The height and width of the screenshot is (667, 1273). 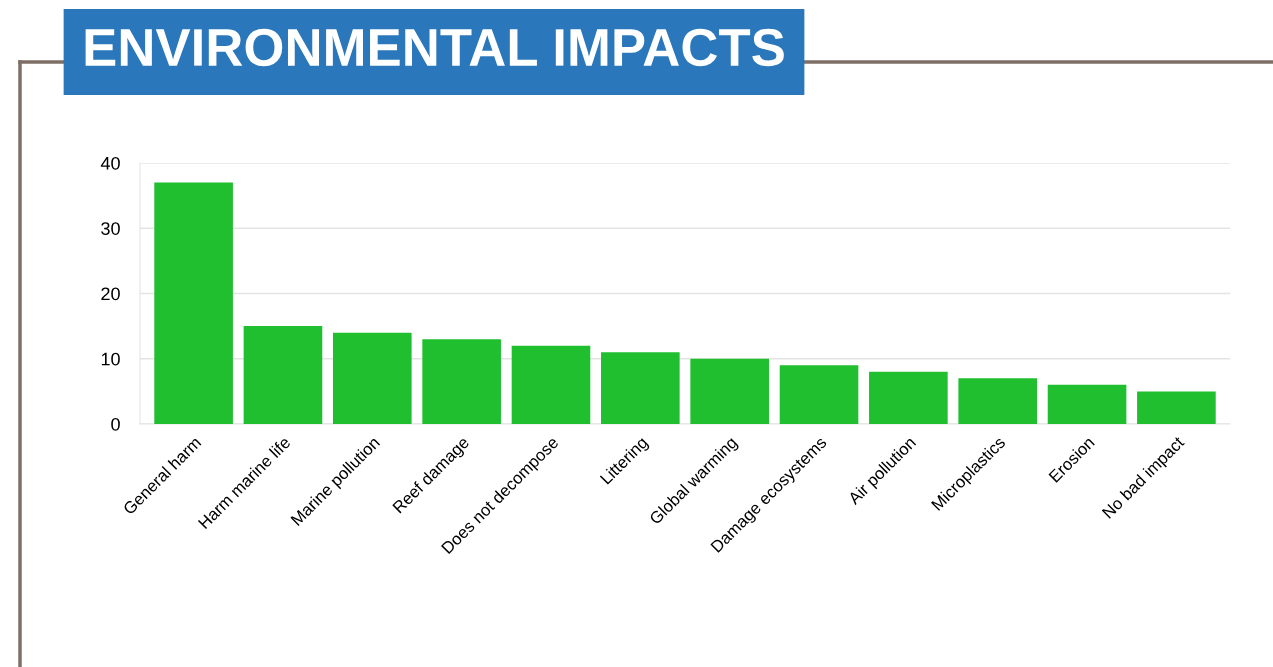 What do you see at coordinates (110, 359) in the screenshot?
I see `y-tick-label: 10` at bounding box center [110, 359].